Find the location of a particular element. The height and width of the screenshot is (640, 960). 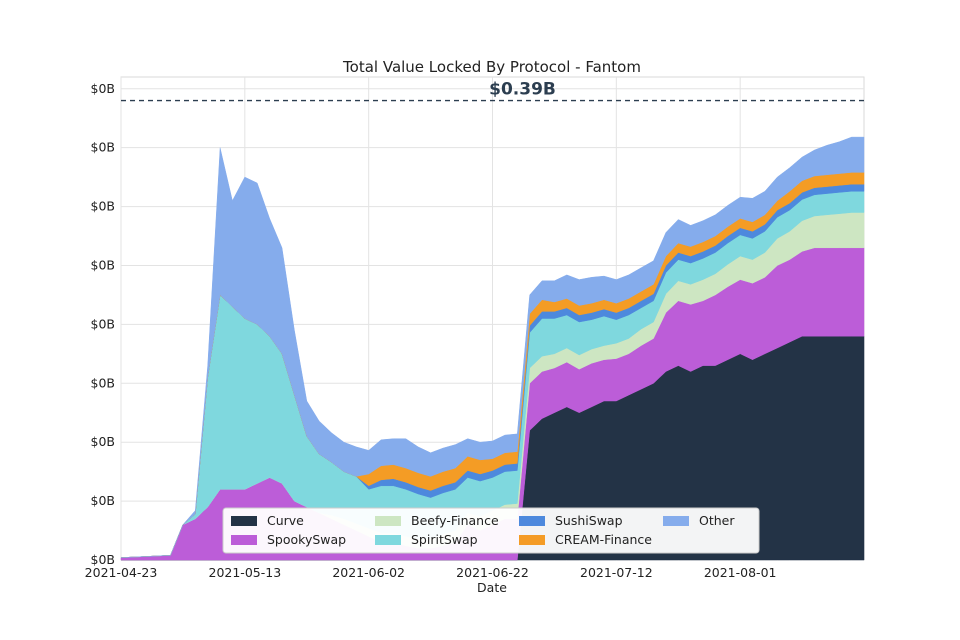

legend-label: CREAM-Finance is located at coordinates (603, 539).